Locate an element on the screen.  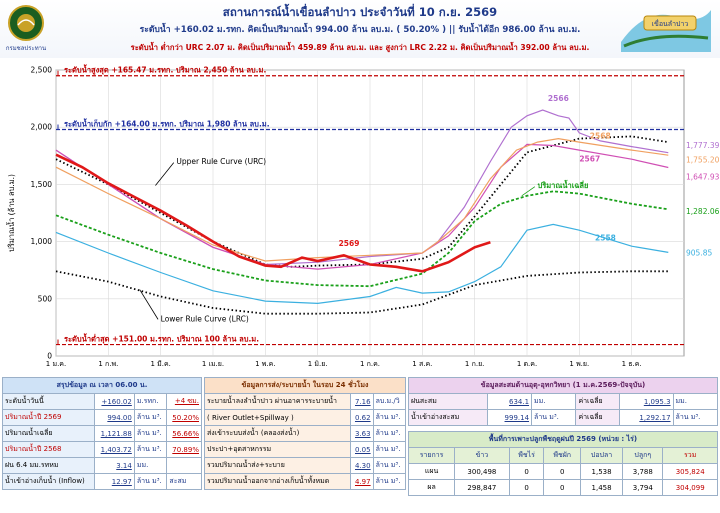
summary-extra: +4 ซม. is located at coordinates (184, 401).